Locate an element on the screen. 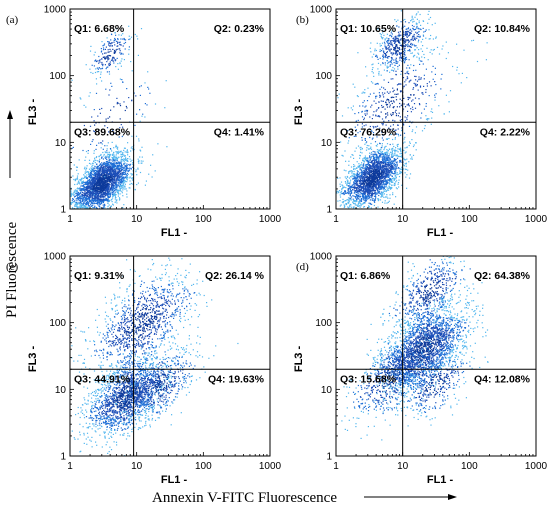  x-tick-label: 100 is located at coordinates (203, 219).